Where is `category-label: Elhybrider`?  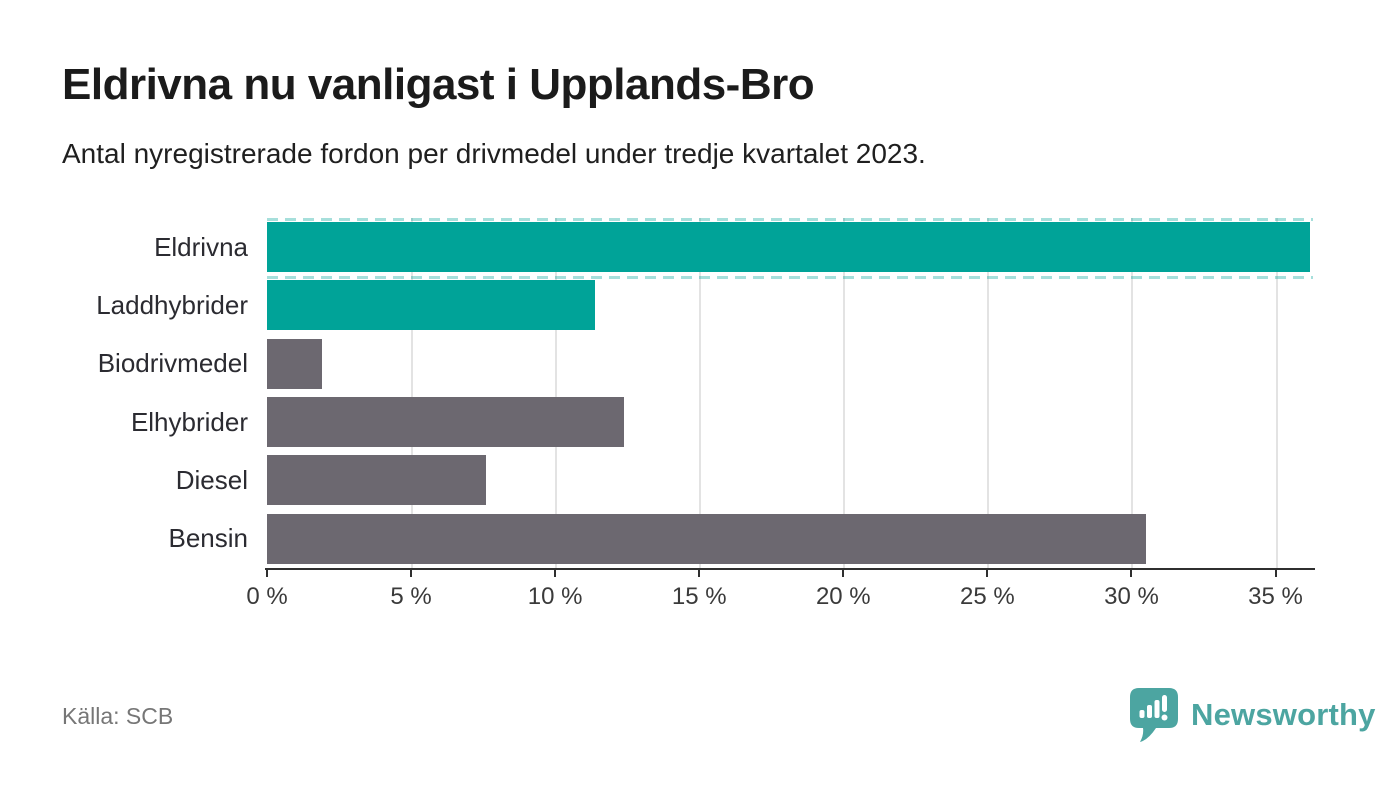
category-label: Elhybrider is located at coordinates (189, 421).